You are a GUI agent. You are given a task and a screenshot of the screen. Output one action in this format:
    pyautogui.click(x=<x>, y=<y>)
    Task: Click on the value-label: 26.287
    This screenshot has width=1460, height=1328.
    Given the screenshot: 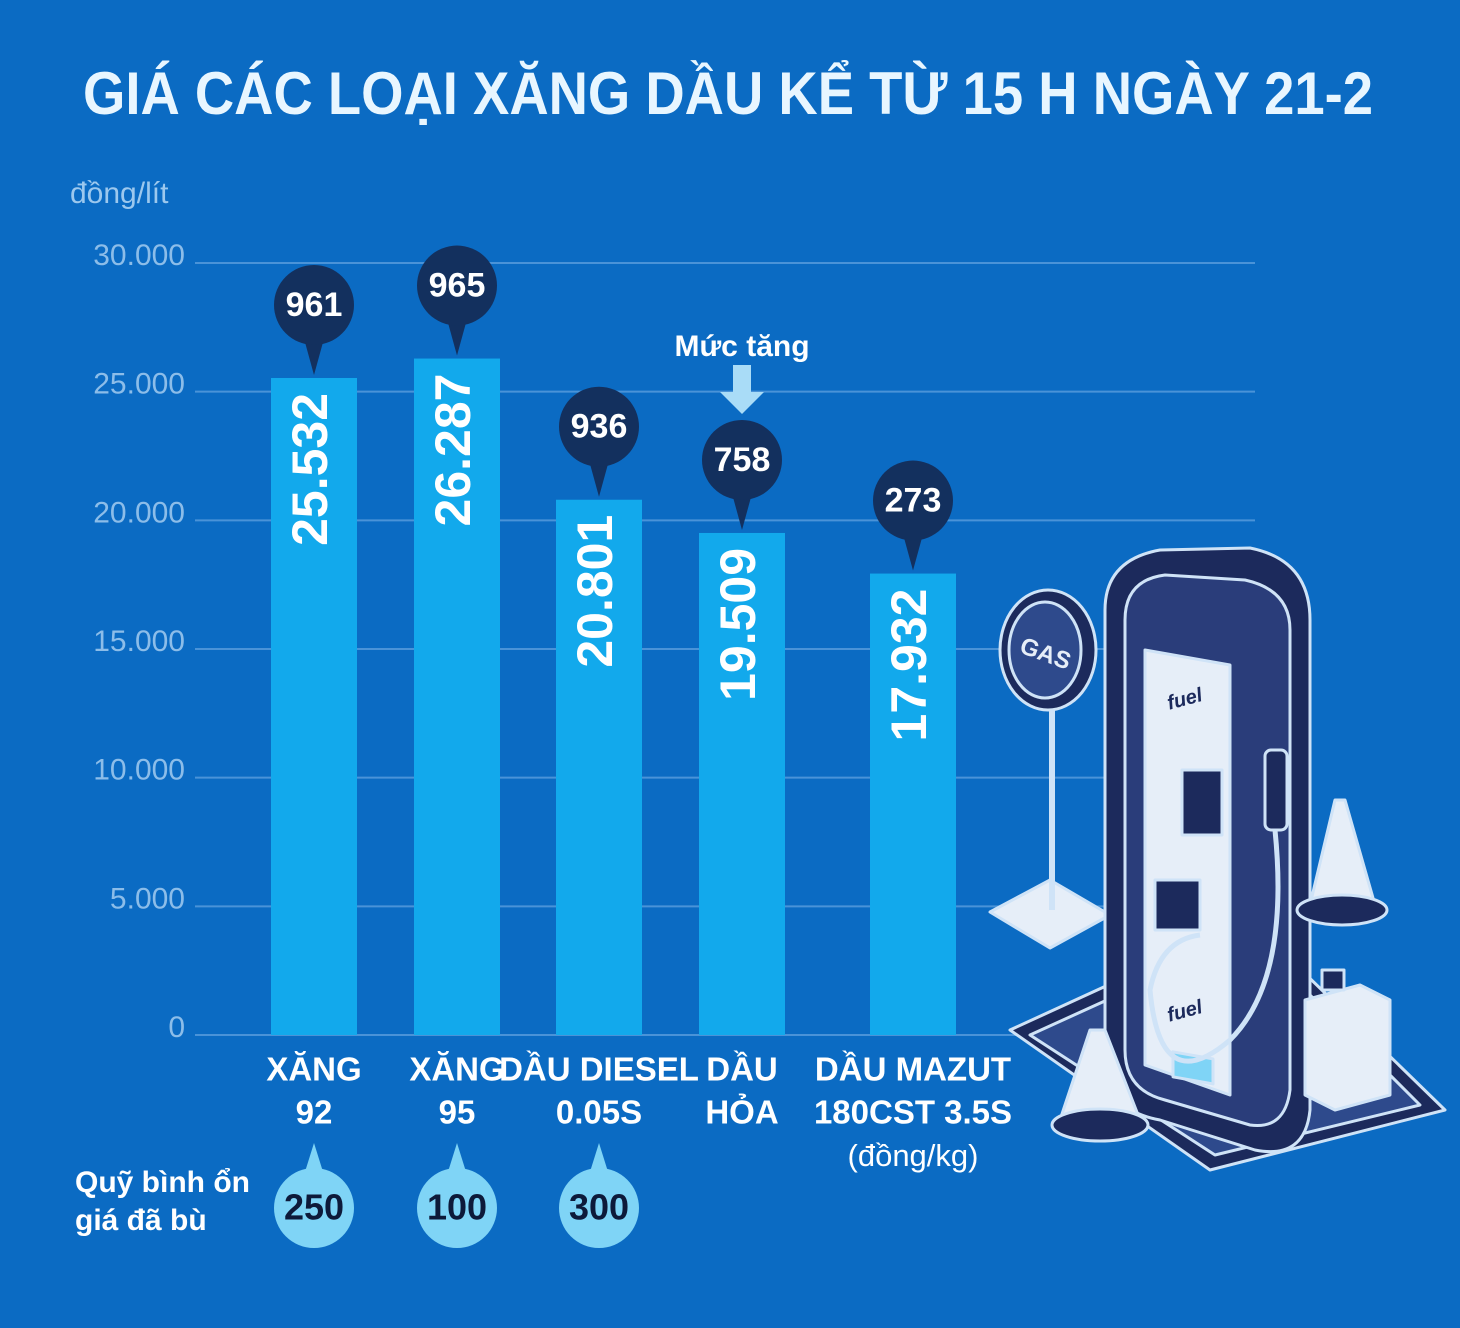 What is the action you would take?
    pyautogui.click(x=453, y=450)
    